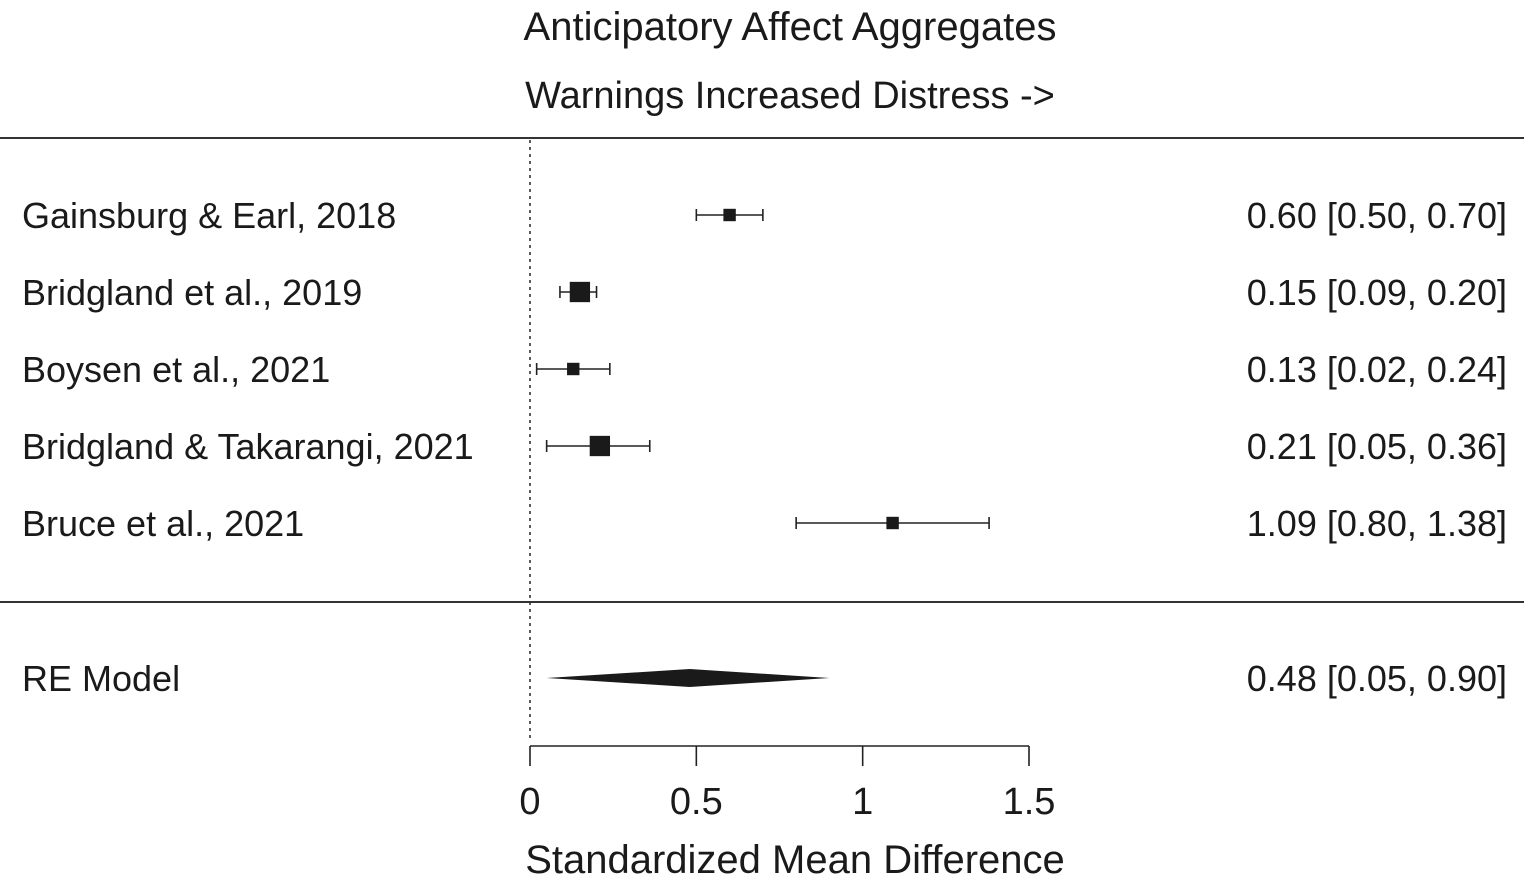 This screenshot has width=1524, height=885. Describe the element at coordinates (688, 678) in the screenshot. I see `summary-diamond` at that location.